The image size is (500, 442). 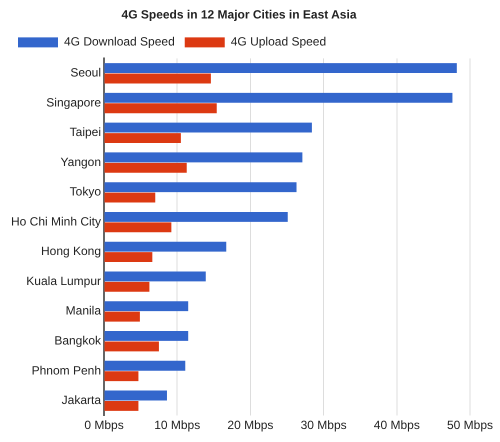 What do you see at coordinates (323, 425) in the screenshot?
I see `x-tick-label: 30 Mbps` at bounding box center [323, 425].